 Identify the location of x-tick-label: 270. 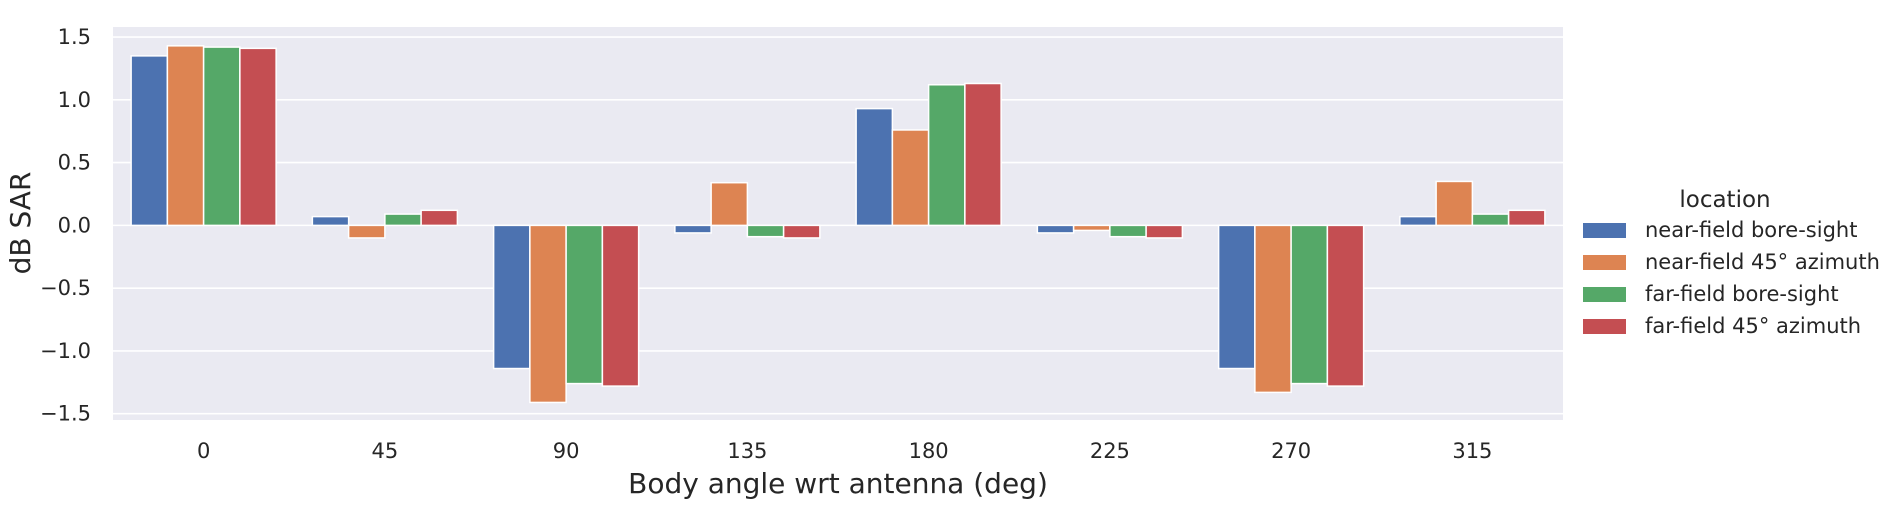
(1291, 451).